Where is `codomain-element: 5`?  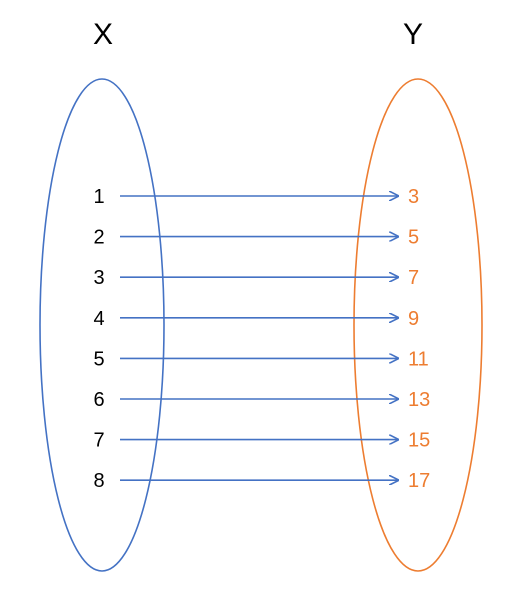
codomain-element: 5 is located at coordinates (413, 238).